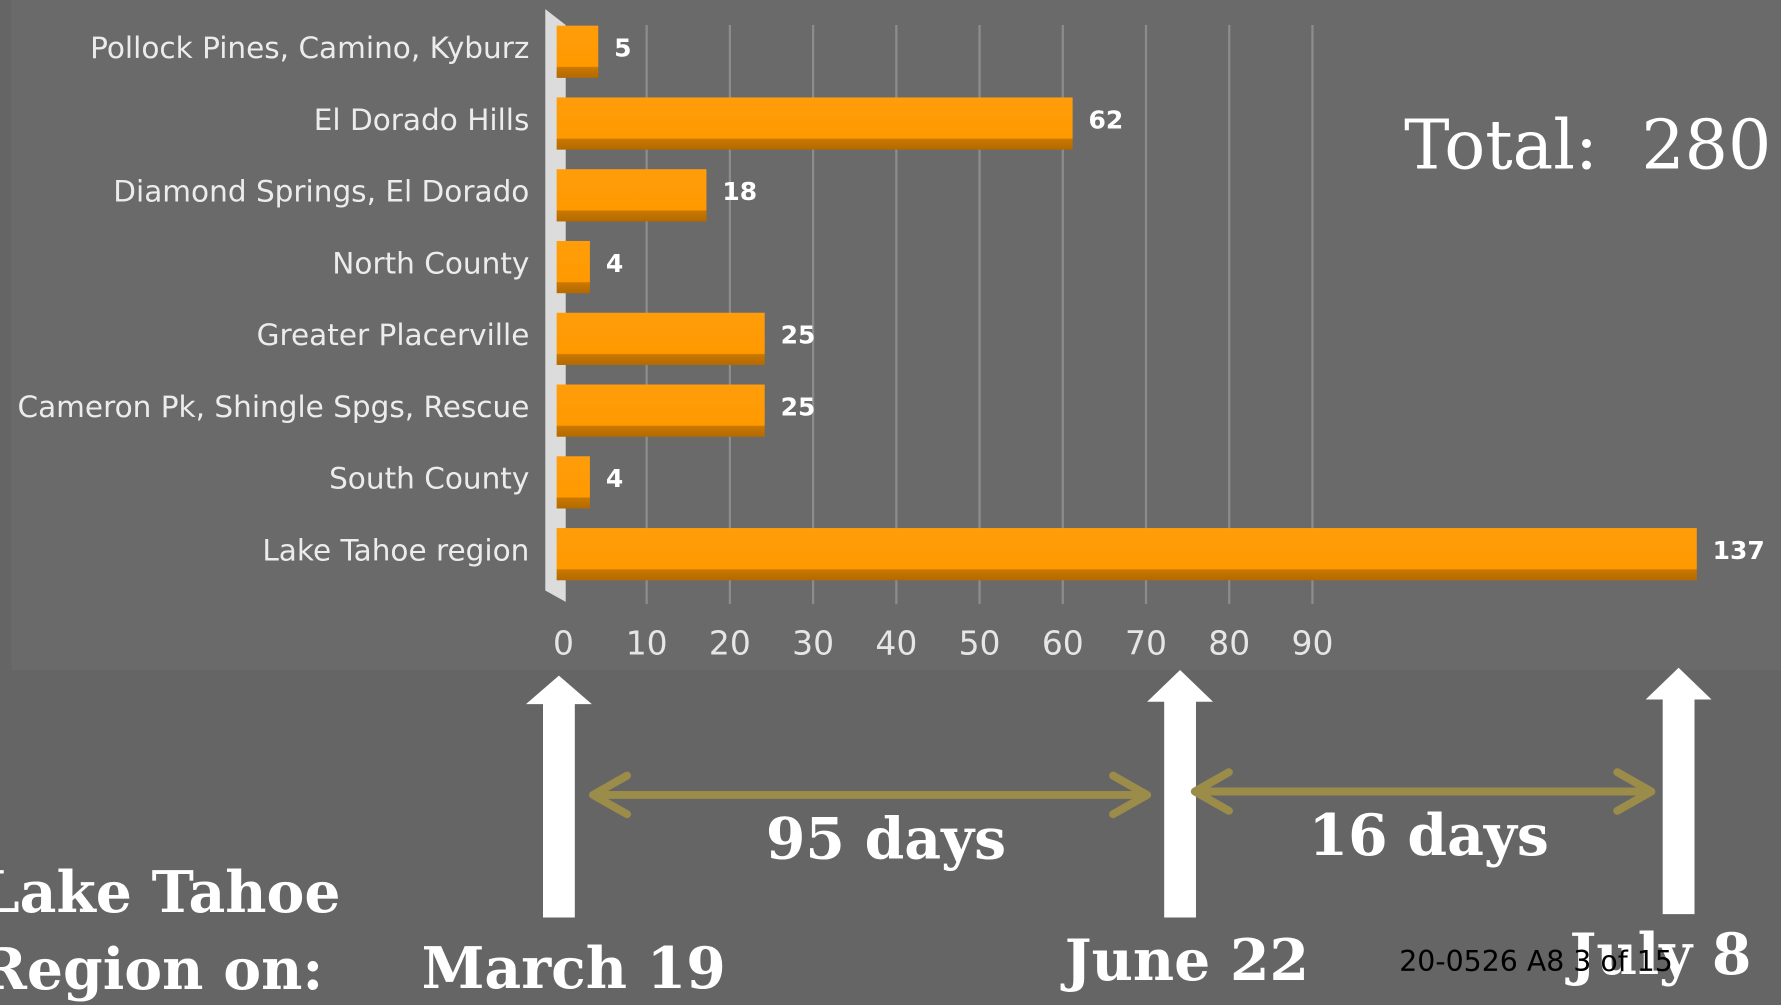 The width and height of the screenshot is (1781, 1005). What do you see at coordinates (1229, 643) in the screenshot?
I see `x-tick-label: 80` at bounding box center [1229, 643].